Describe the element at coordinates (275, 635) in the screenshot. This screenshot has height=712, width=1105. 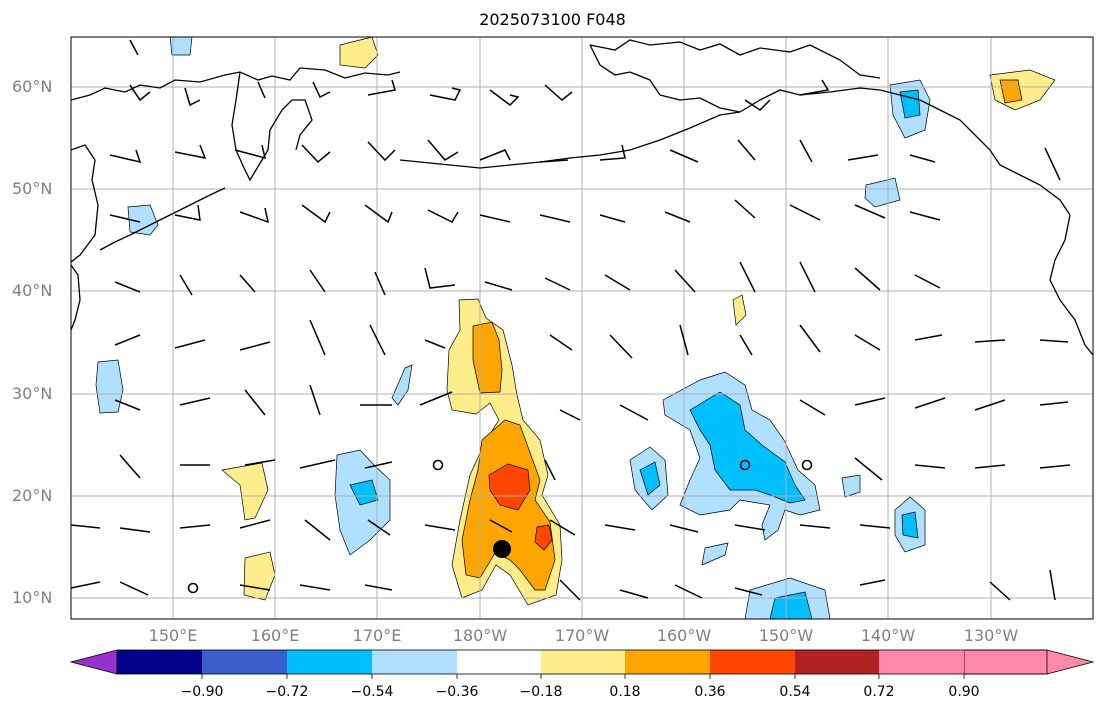
I see `lon-label-160e: 160°E` at that location.